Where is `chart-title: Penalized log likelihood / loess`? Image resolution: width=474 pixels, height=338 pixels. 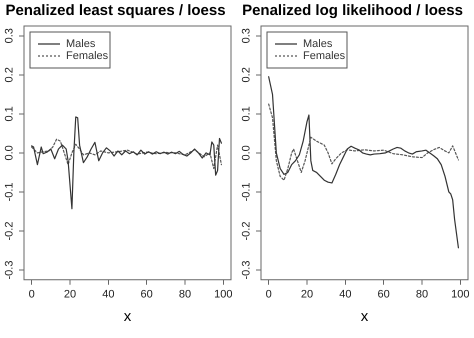 chart-title: Penalized log likelihood / loess is located at coordinates (352, 11).